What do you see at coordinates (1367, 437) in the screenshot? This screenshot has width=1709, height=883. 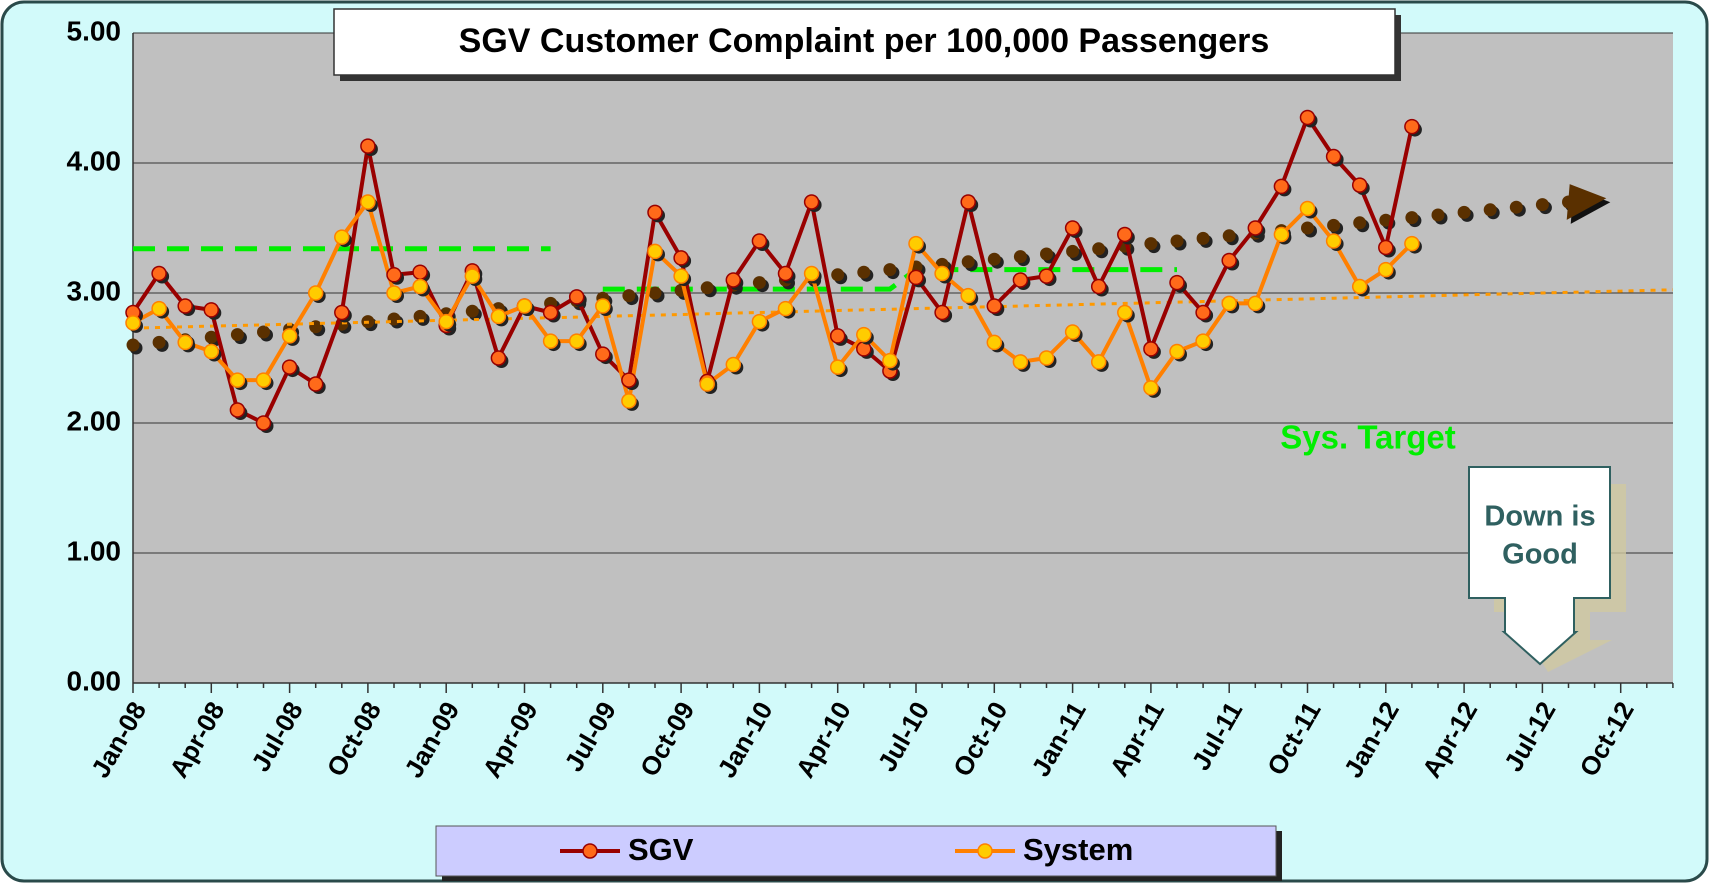 I see `target-label: Sys. Target` at bounding box center [1367, 437].